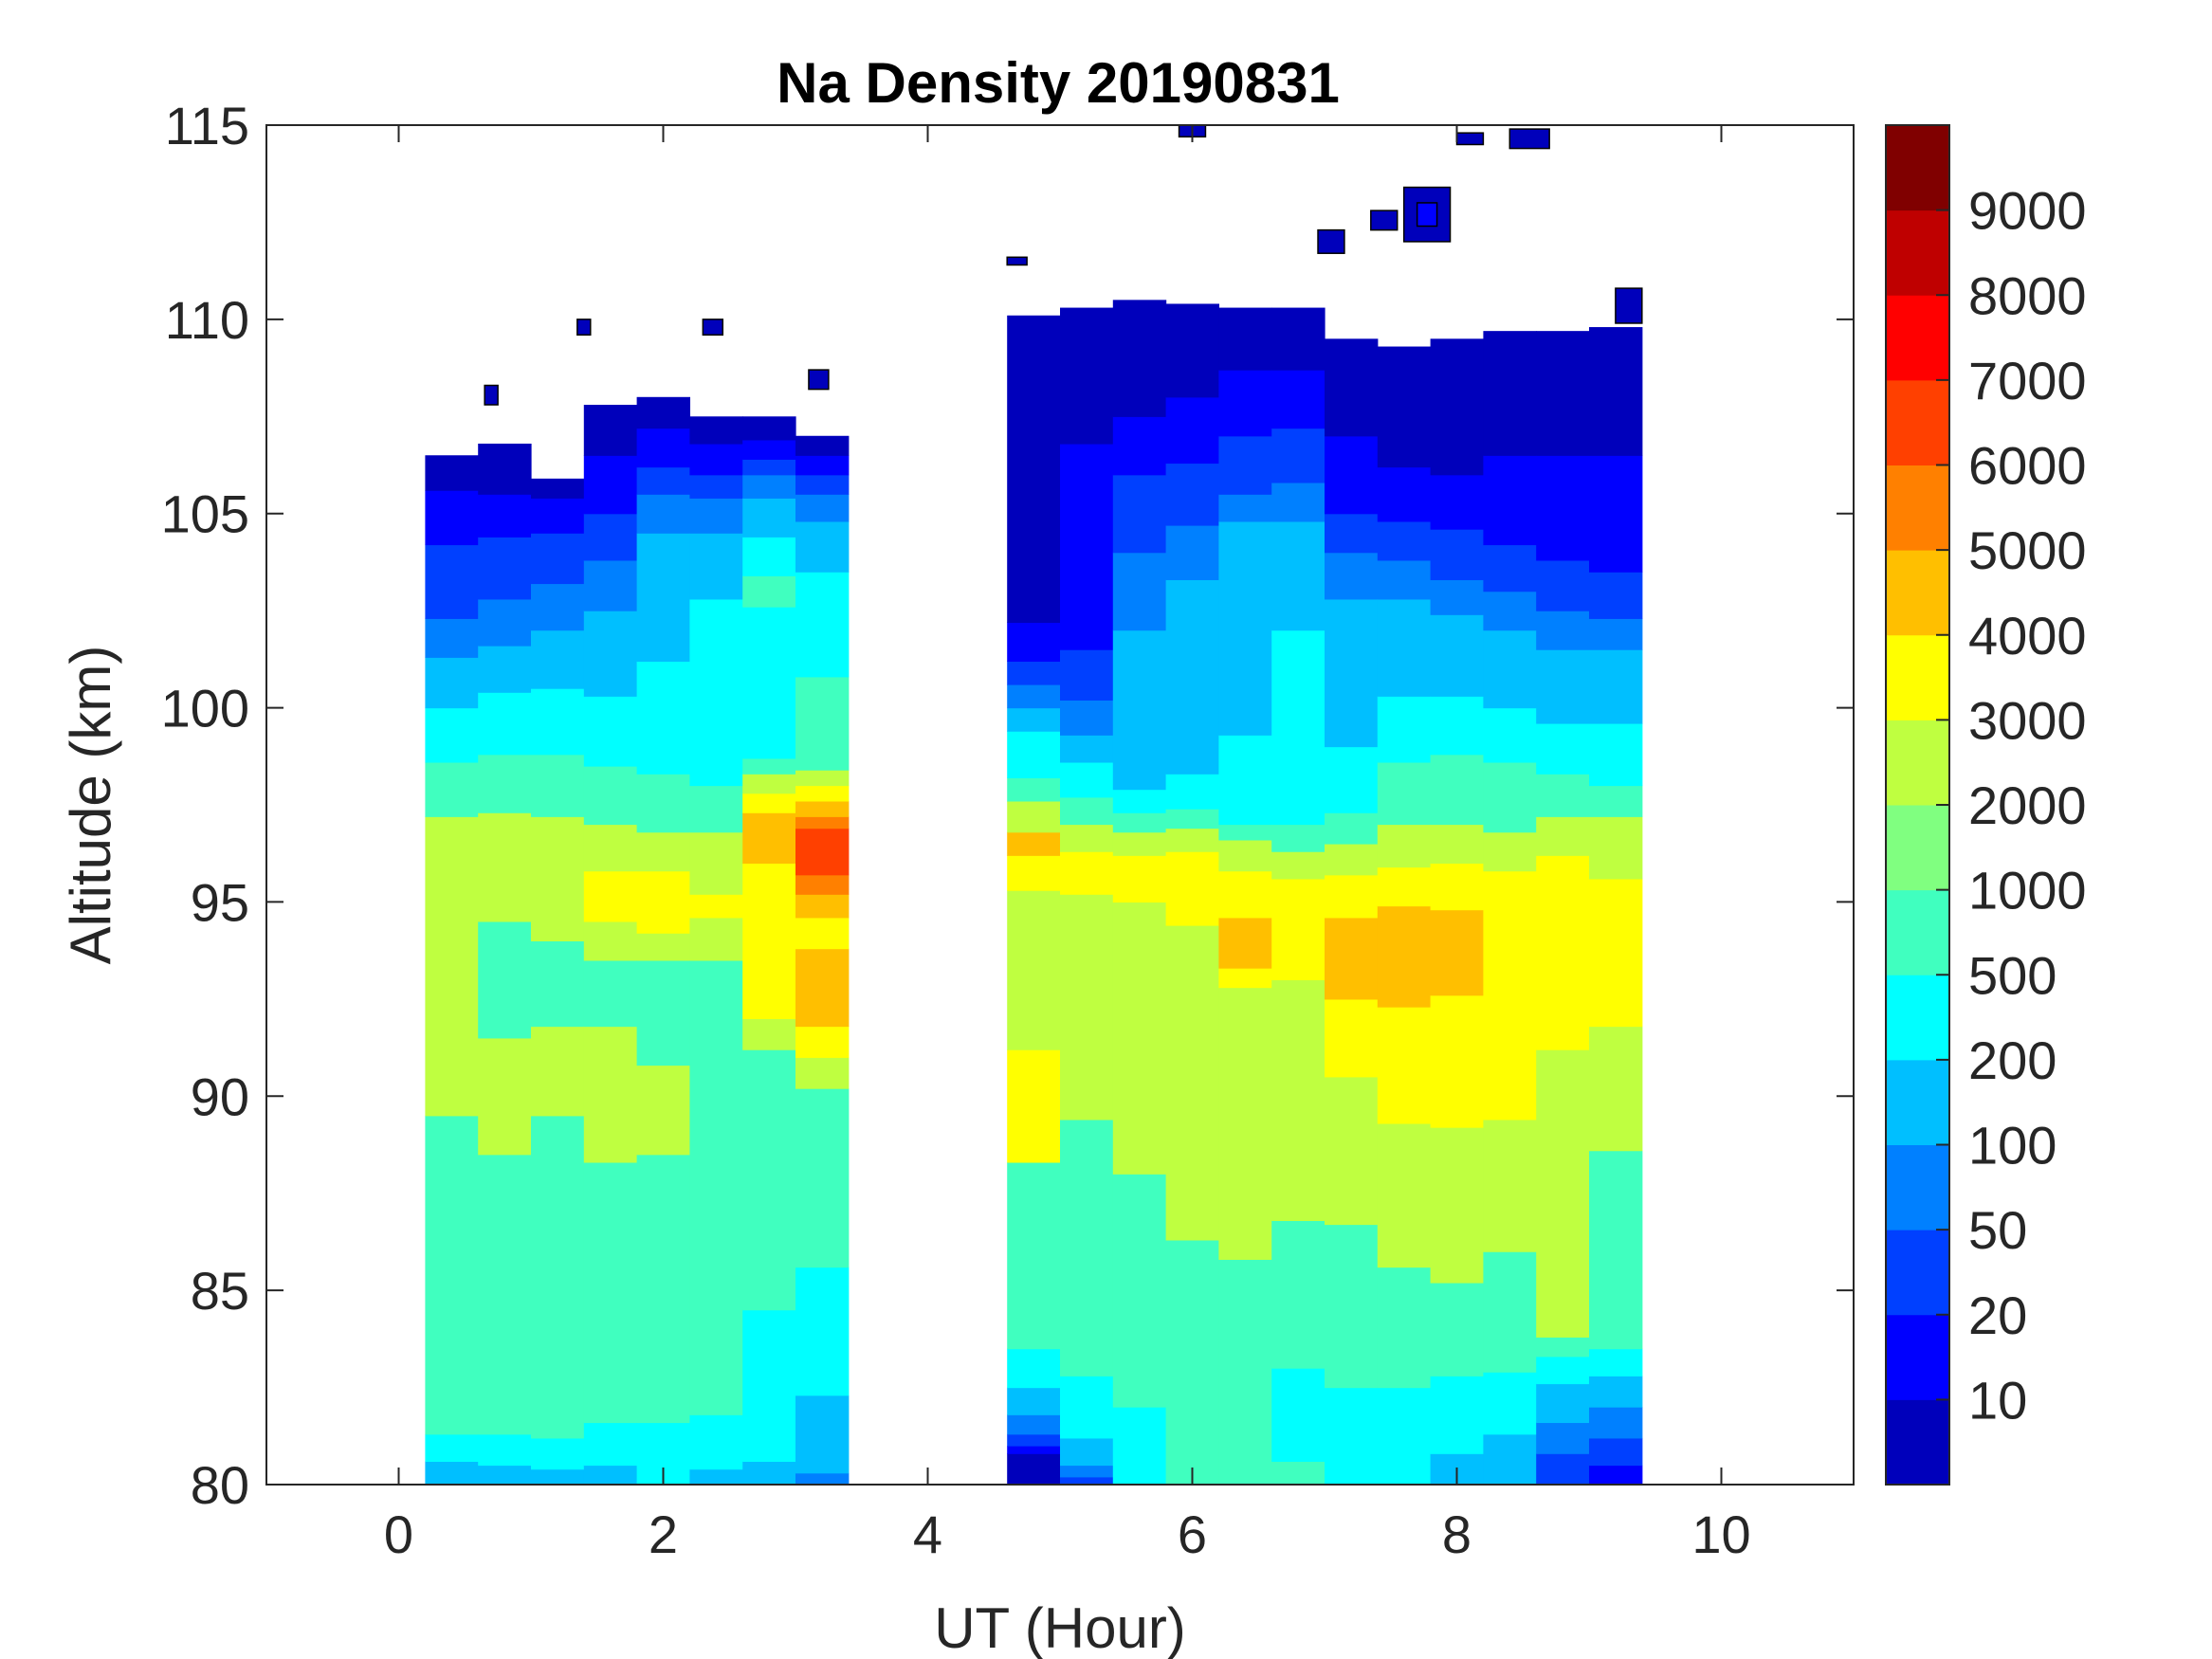 The image size is (2212, 1659). I want to click on x-tick-label: 6, so click(1192, 1534).